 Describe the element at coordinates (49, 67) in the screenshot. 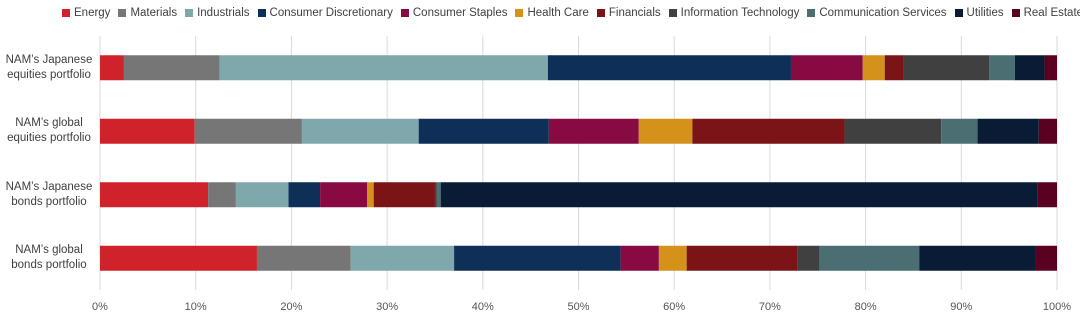

I see `category-label: NAM’s Japanese equities portfolio` at that location.